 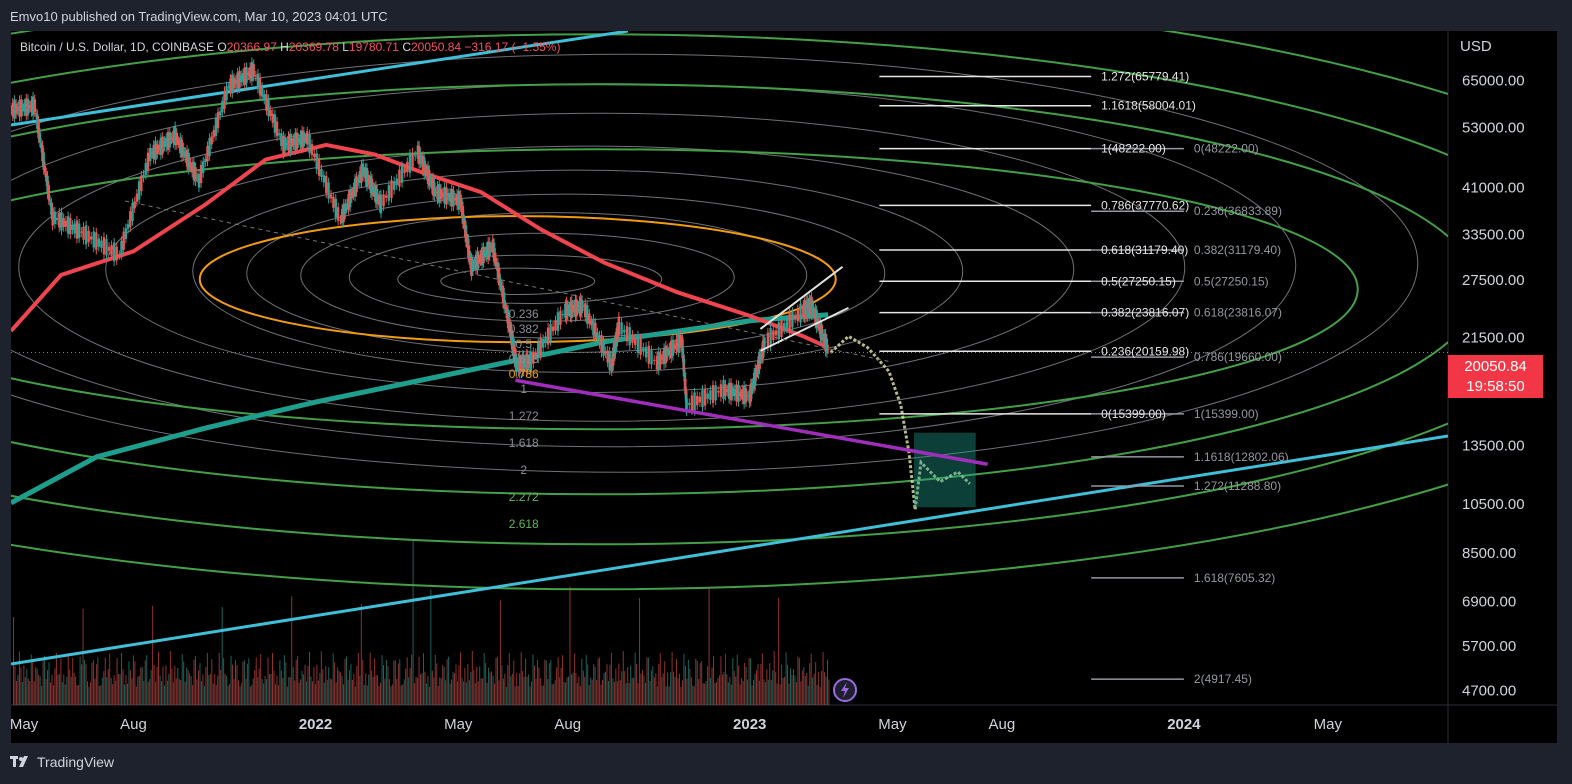 What do you see at coordinates (117, 47) in the screenshot?
I see `symbol-title: Bitcoin / U.S. Dollar, 1D, COINBASE` at bounding box center [117, 47].